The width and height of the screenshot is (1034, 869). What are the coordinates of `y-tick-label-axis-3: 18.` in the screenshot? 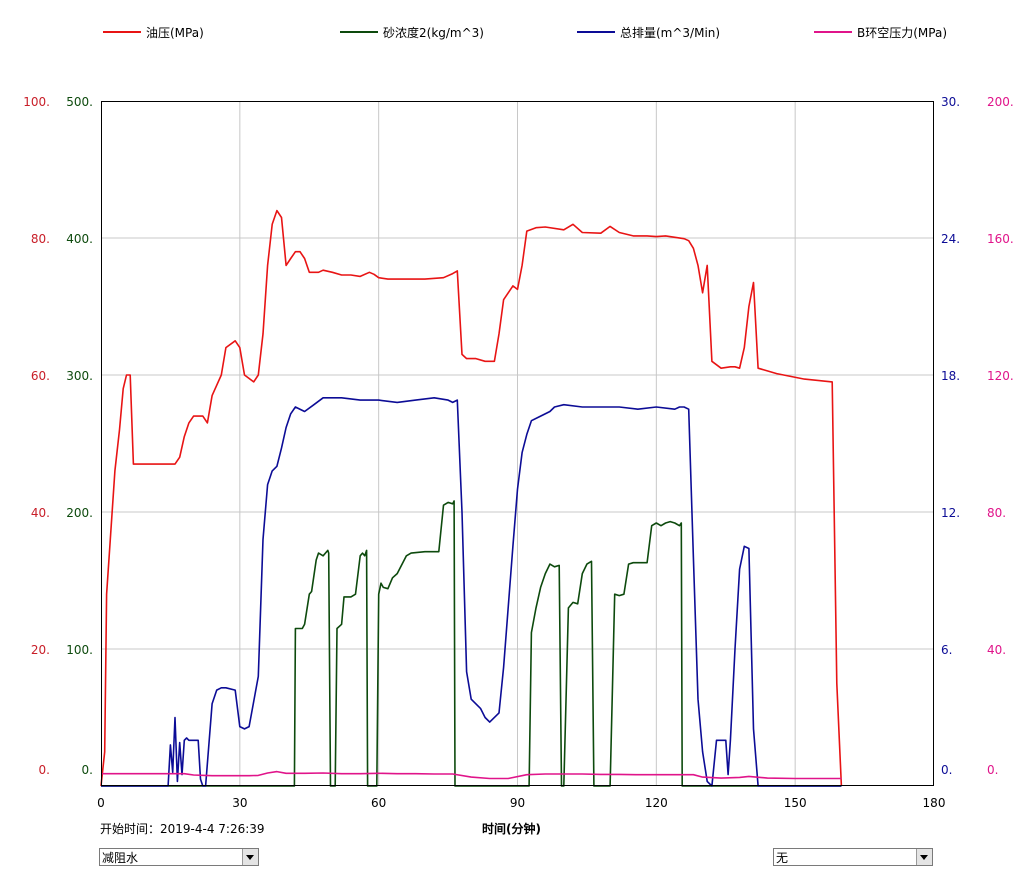 It's located at (950, 376).